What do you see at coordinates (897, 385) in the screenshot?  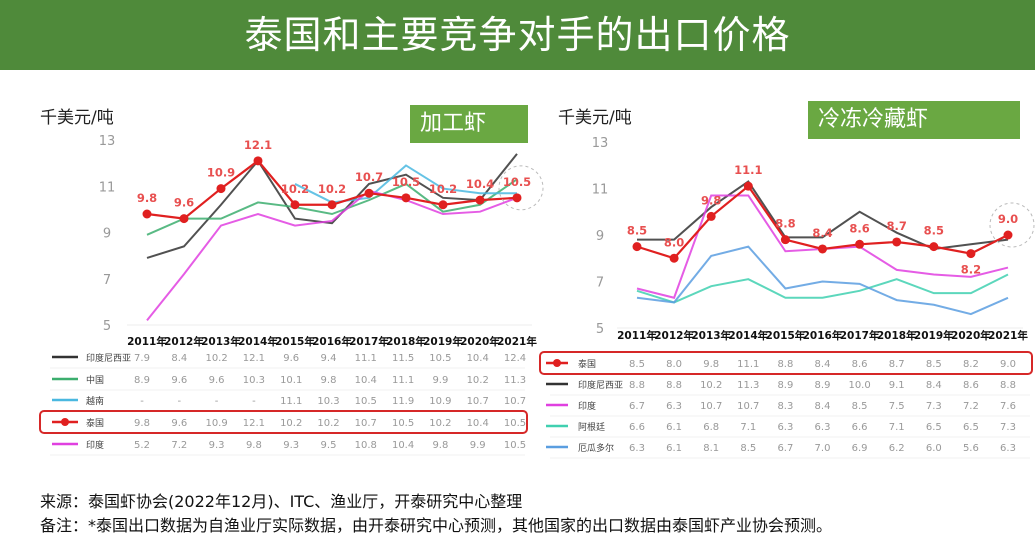 I see `table-cell: 9.1` at bounding box center [897, 385].